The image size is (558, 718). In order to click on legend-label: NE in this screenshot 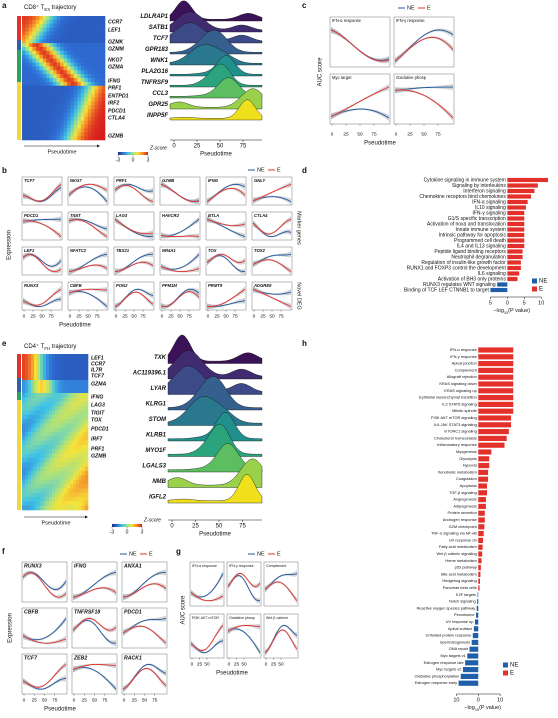, I will do `click(261, 554)`.